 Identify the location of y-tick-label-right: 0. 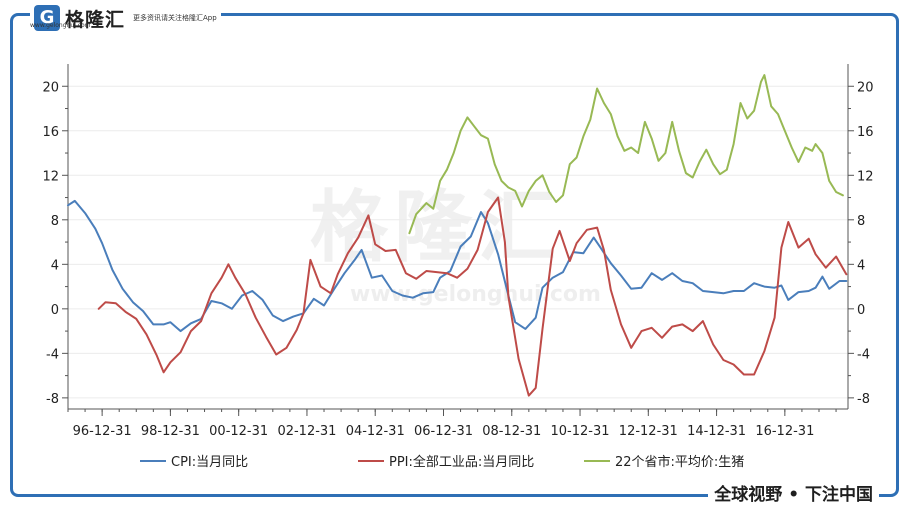
(861, 310).